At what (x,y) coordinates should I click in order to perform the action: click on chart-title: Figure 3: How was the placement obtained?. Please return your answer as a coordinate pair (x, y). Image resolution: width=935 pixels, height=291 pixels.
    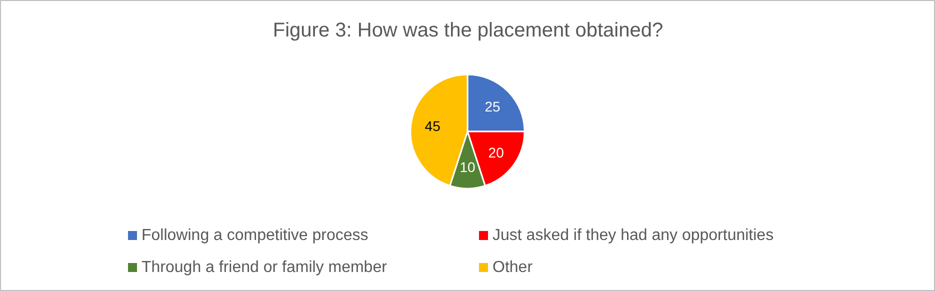
    Looking at the image, I should click on (468, 31).